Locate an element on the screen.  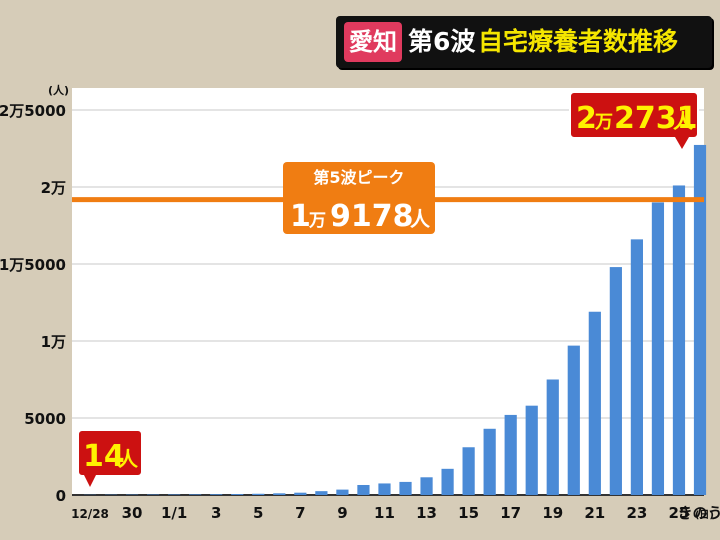
x-tick-label: 21 is located at coordinates (594, 513).